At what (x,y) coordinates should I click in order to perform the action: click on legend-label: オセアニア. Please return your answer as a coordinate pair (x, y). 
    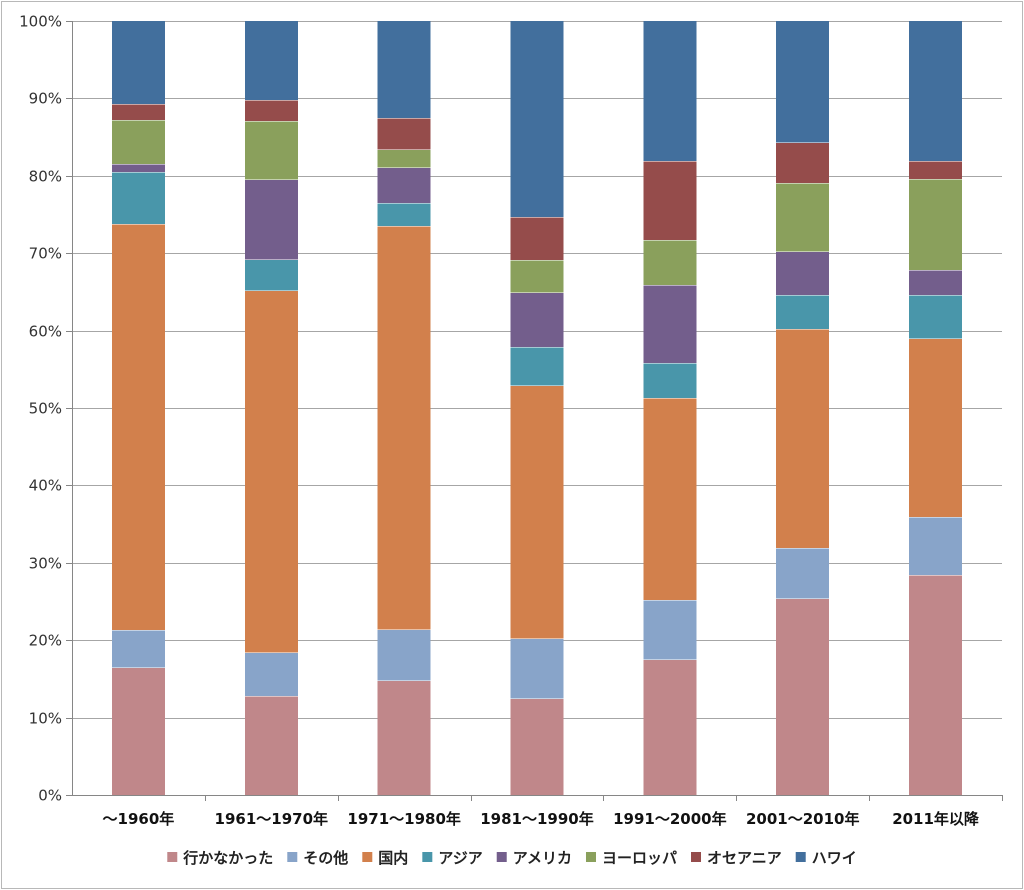
    Looking at the image, I should click on (744, 858).